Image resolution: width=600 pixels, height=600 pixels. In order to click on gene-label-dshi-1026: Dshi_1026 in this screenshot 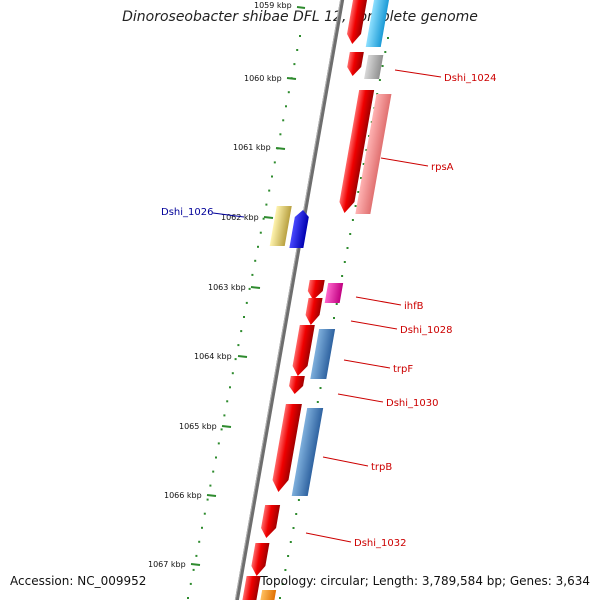, I will do `click(187, 212)`.